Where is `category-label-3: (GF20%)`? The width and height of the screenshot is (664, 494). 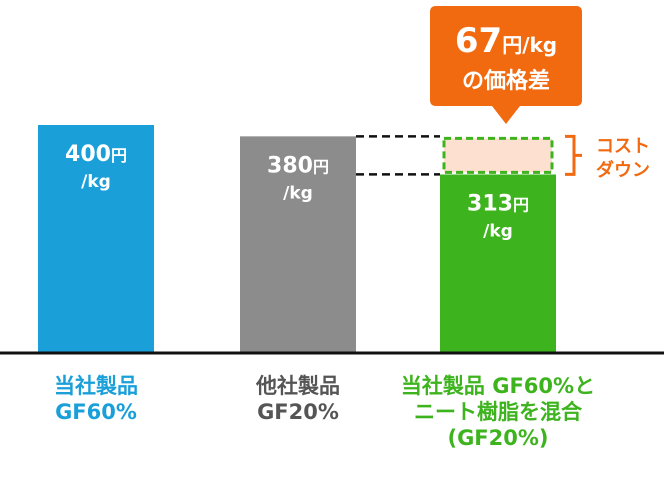 category-label-3: (GF20%) is located at coordinates (497, 438).